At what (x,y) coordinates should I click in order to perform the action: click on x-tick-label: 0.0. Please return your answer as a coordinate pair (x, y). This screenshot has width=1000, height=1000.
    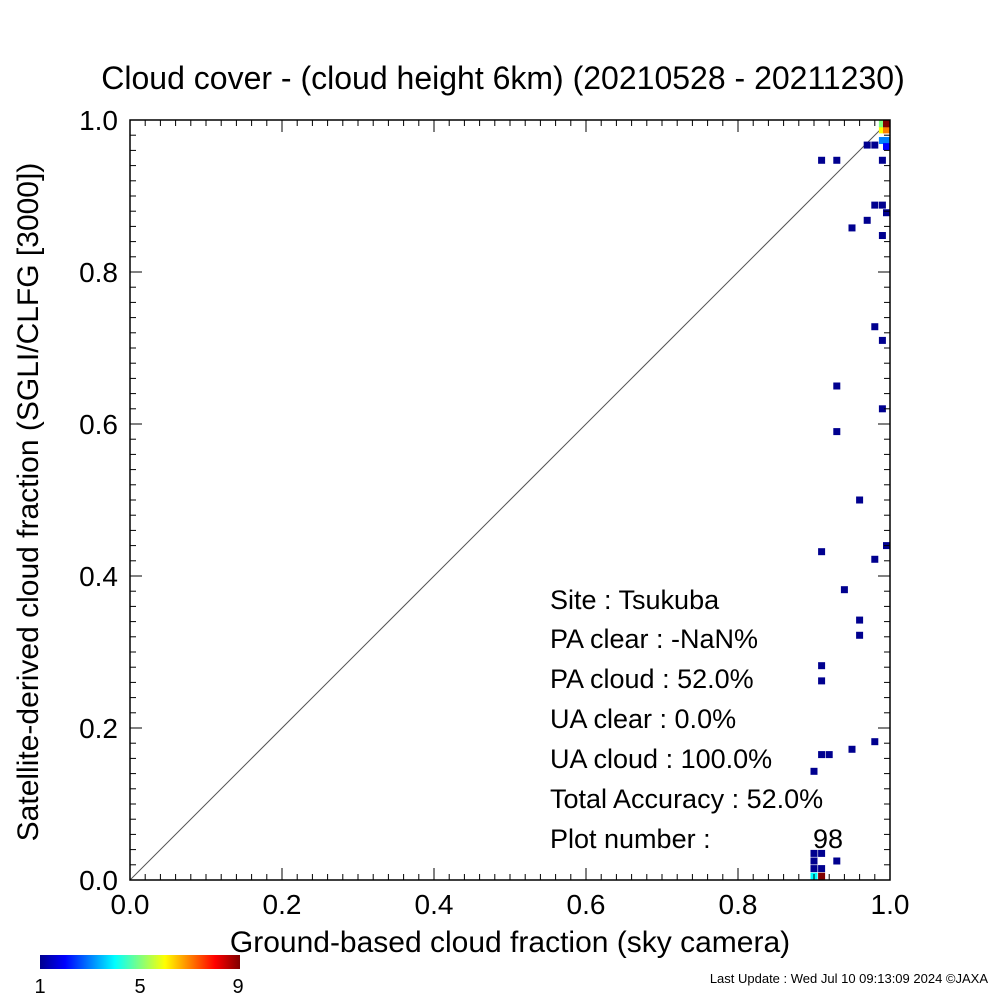
    Looking at the image, I should click on (130, 904).